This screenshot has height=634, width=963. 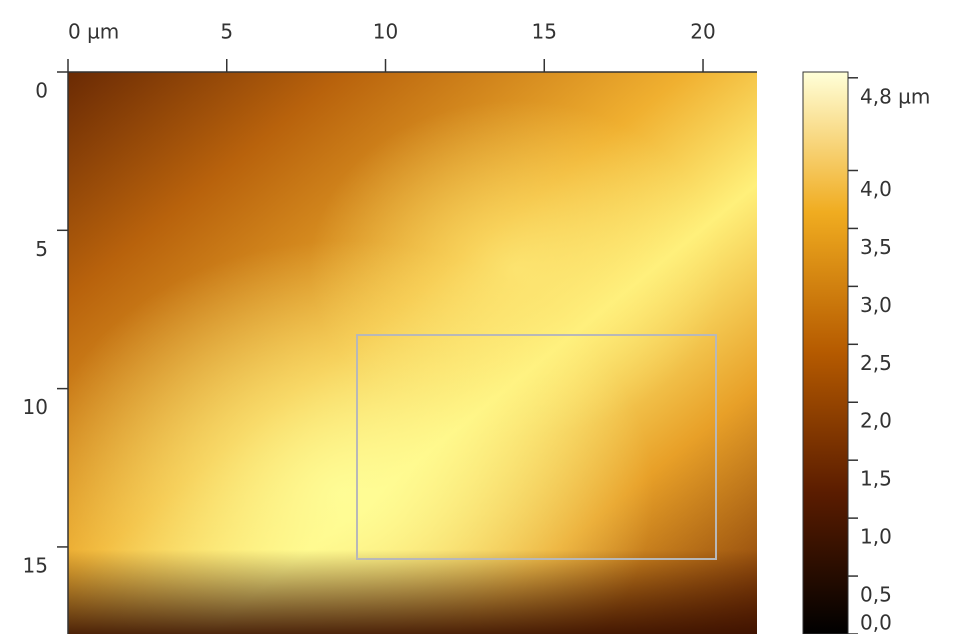 I want to click on colorbar-tick-label: 3,5, so click(x=876, y=247).